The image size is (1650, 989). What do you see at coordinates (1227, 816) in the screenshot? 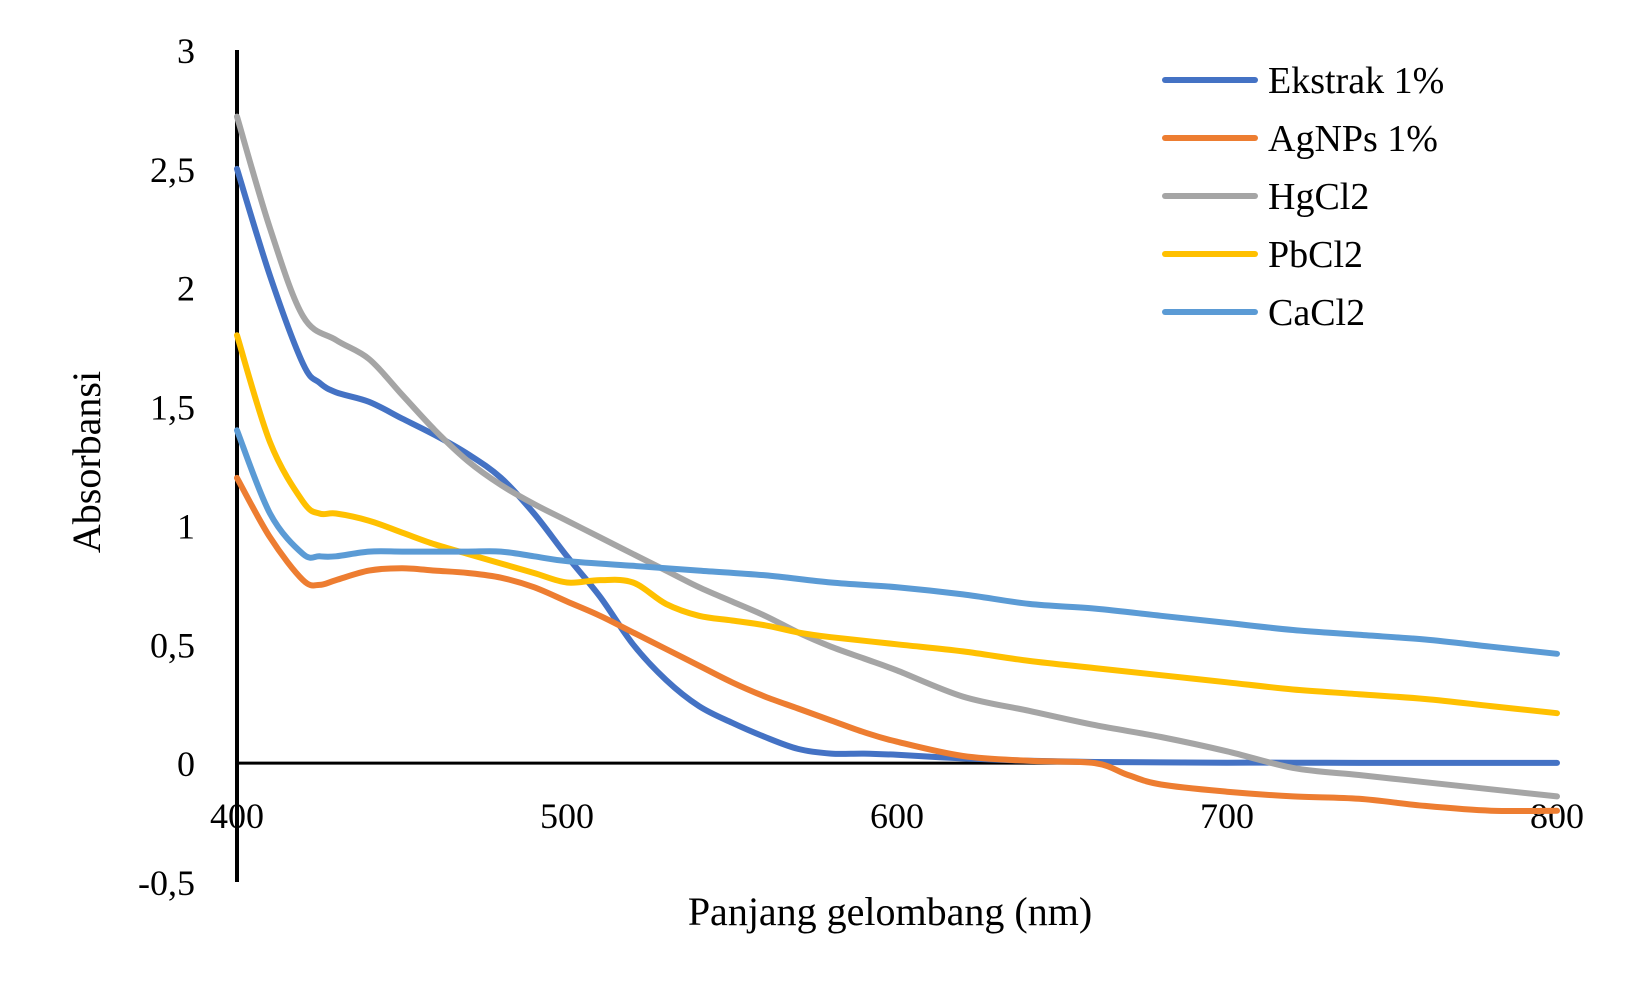
I see `x-tick-label: 700` at bounding box center [1227, 816].